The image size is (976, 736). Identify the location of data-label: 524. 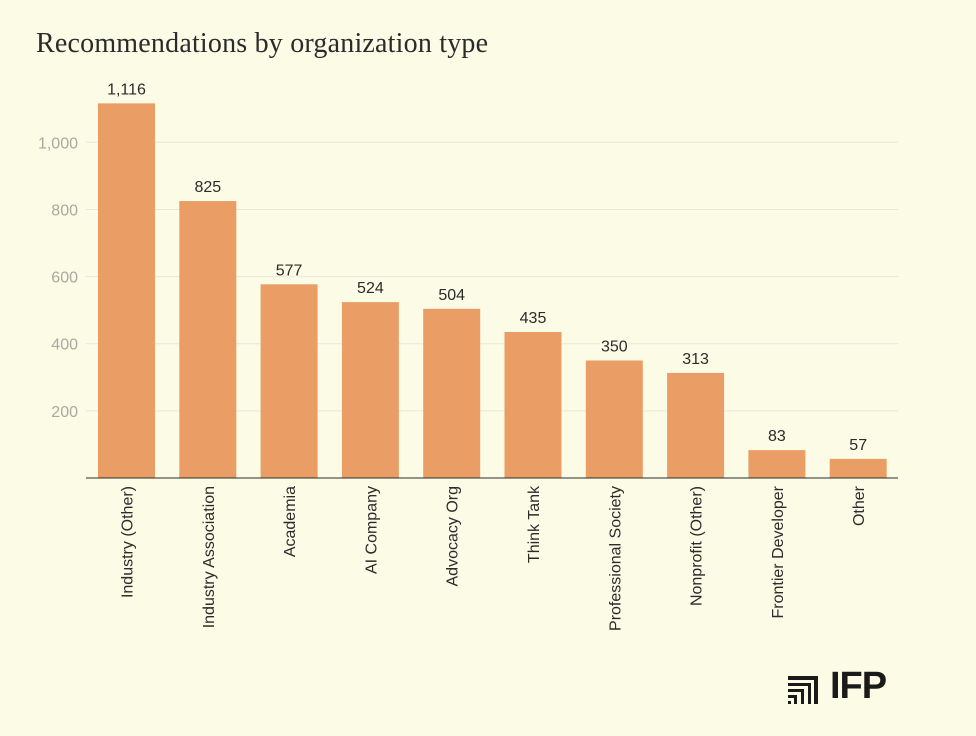
(370, 288).